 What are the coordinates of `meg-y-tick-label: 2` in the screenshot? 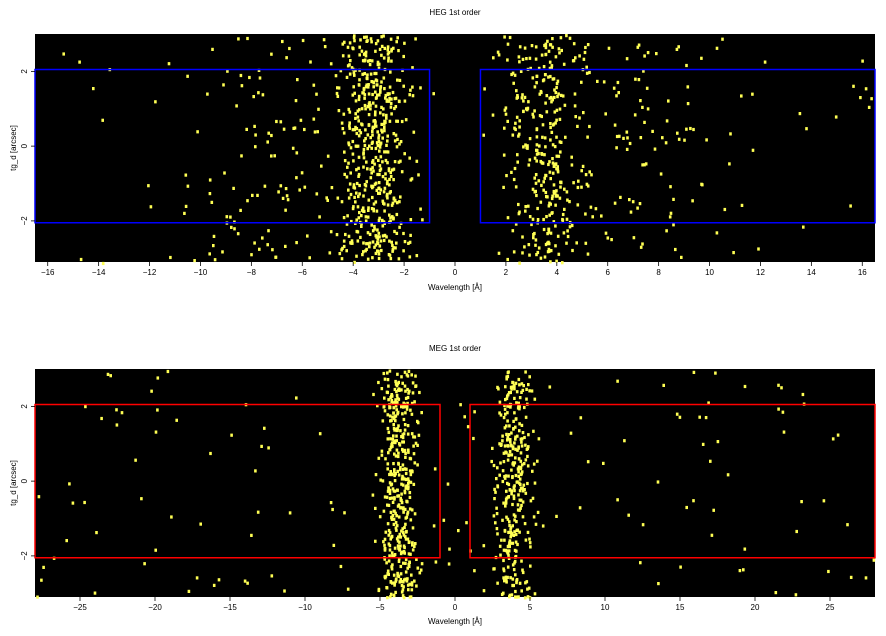 It's located at (24, 406).